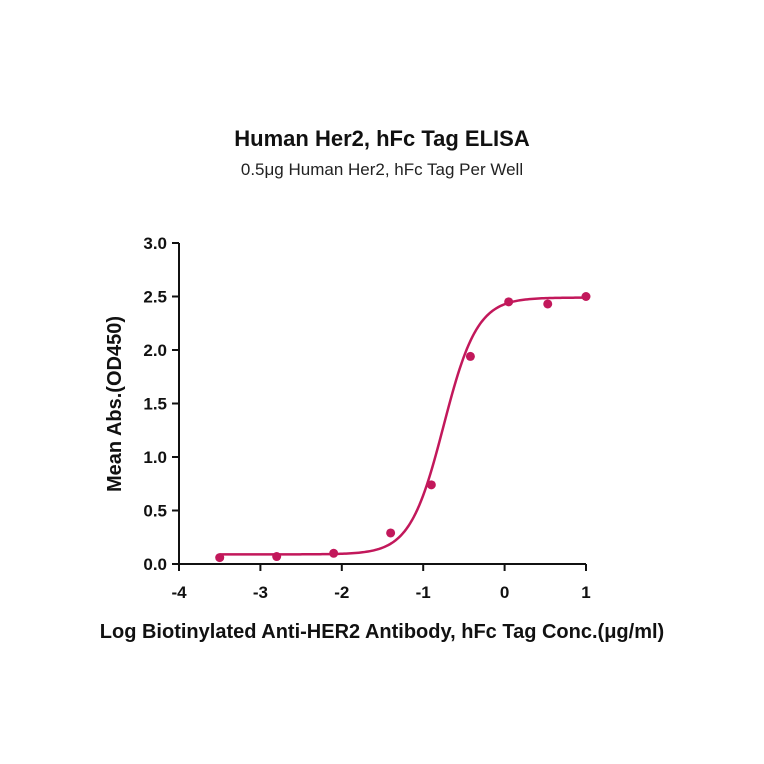 The width and height of the screenshot is (764, 764). What do you see at coordinates (381, 583) in the screenshot?
I see `x-ticks: -4 -3 -2 -1 0 1` at bounding box center [381, 583].